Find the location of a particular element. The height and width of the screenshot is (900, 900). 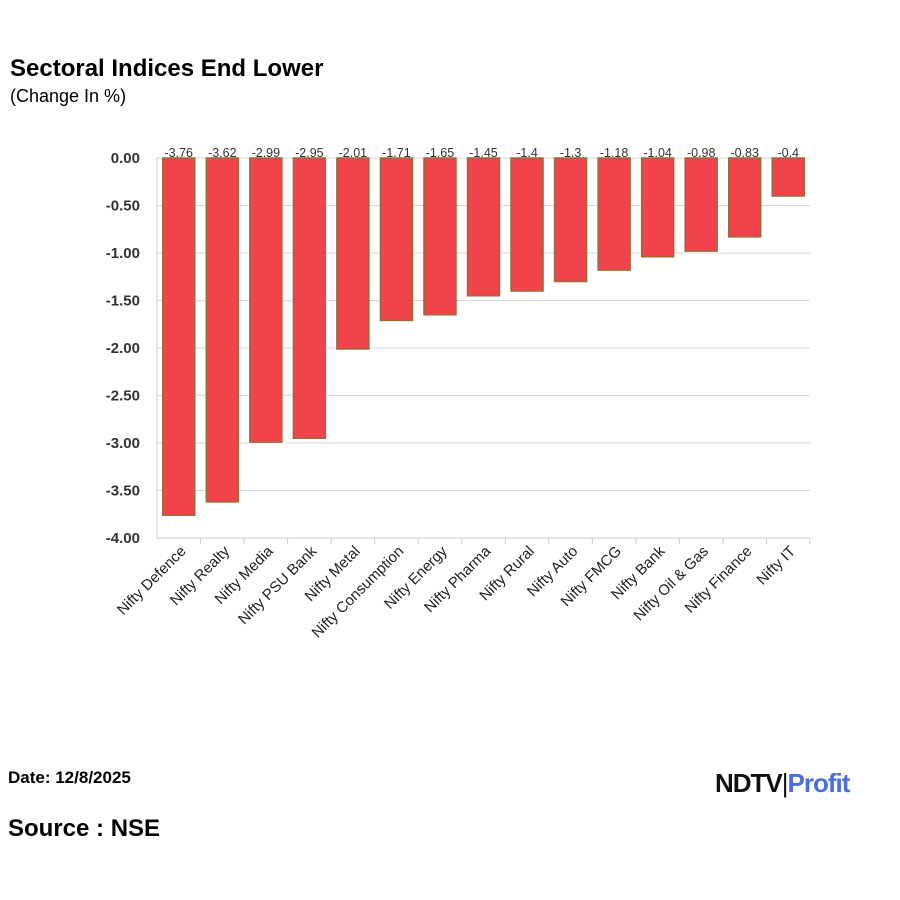

chart-title: Sectoral Indices End Lower is located at coordinates (167, 68).